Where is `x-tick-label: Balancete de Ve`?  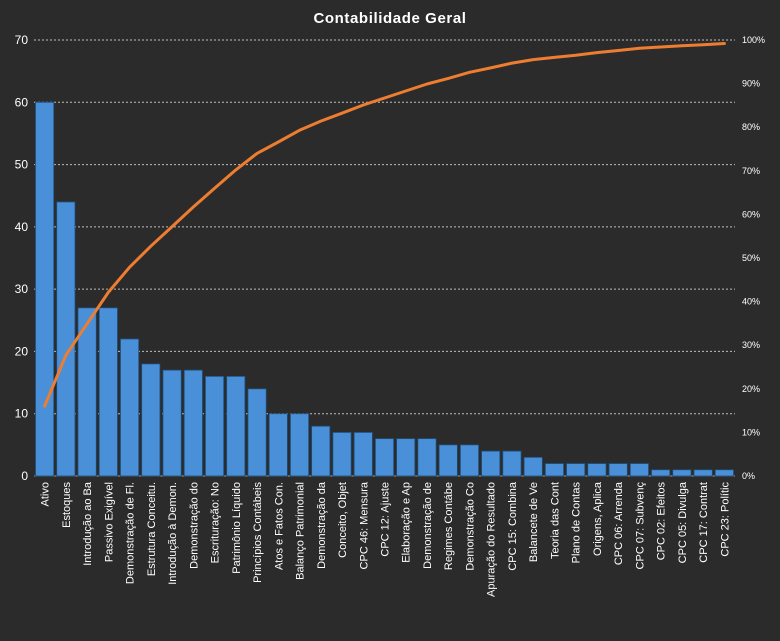
x-tick-label: Balancete de Ve is located at coordinates (534, 522).